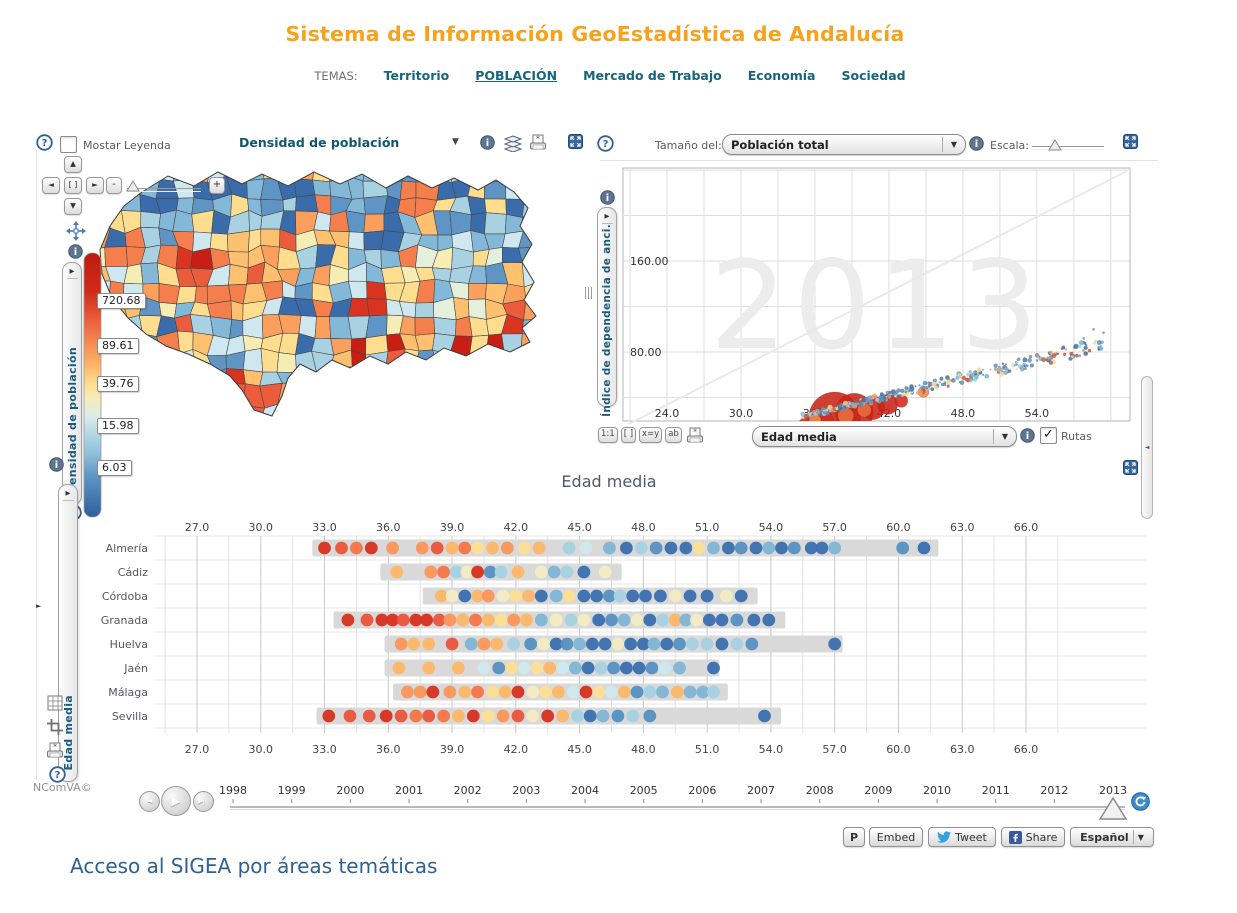 The image size is (1237, 913). What do you see at coordinates (39, 606) in the screenshot?
I see `collapse-left-arrow-icon: ►` at bounding box center [39, 606].